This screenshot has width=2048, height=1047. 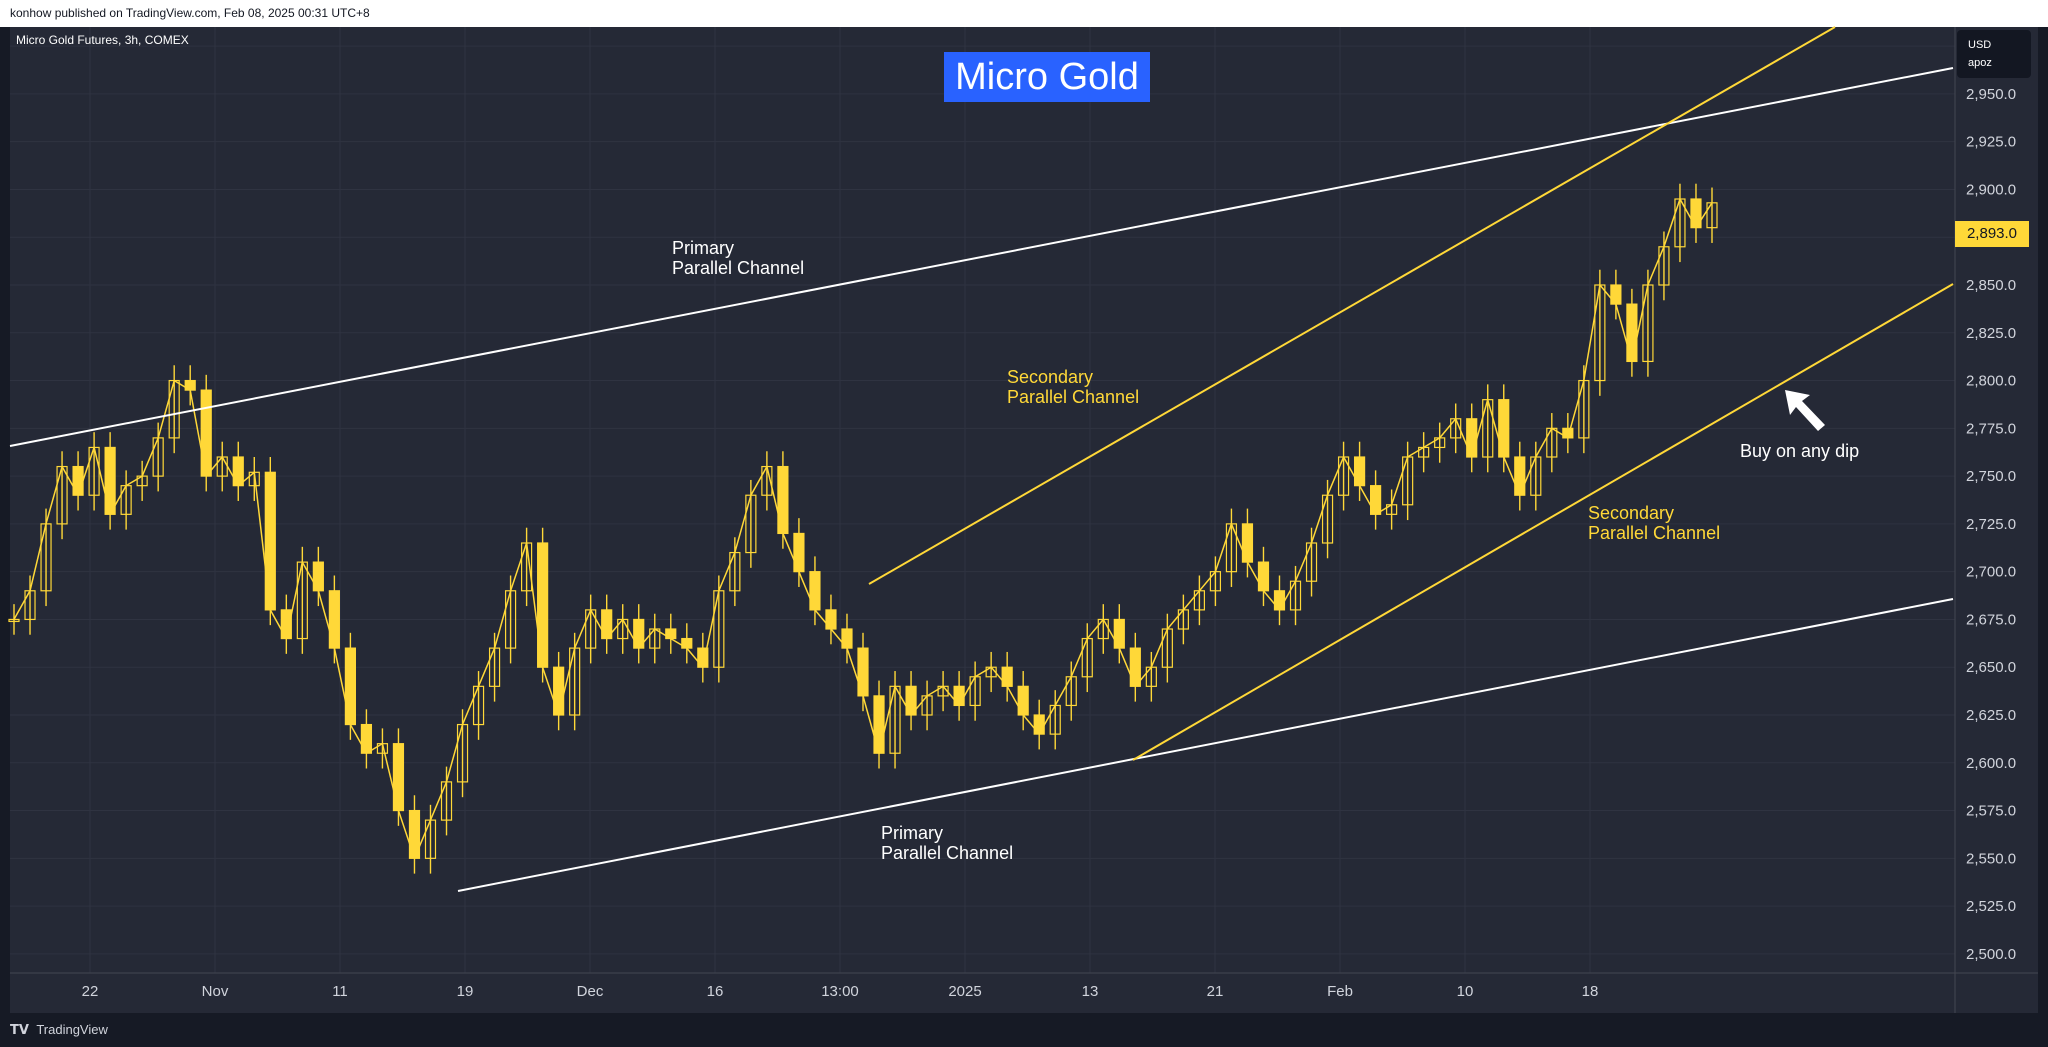 What do you see at coordinates (1991, 954) in the screenshot?
I see `y-tick-label: 2,500.0` at bounding box center [1991, 954].